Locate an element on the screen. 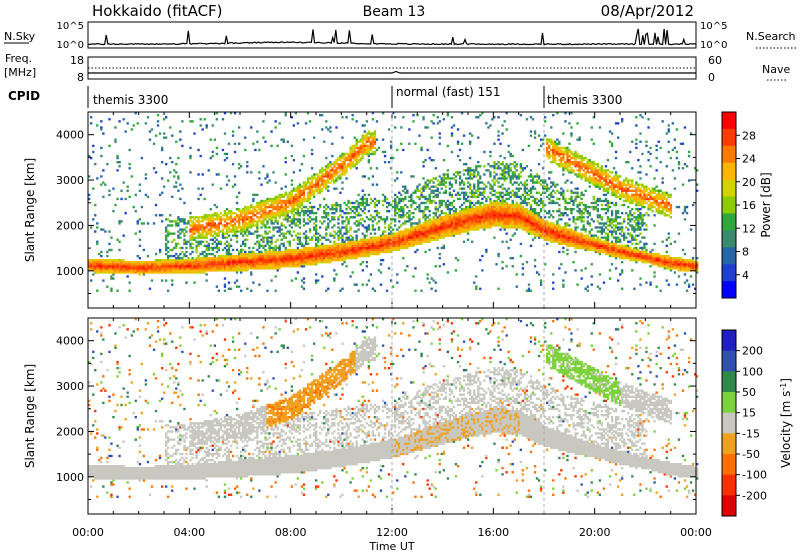 Image resolution: width=800 pixels, height=554 pixels. cpid-label: CPID is located at coordinates (24, 96).